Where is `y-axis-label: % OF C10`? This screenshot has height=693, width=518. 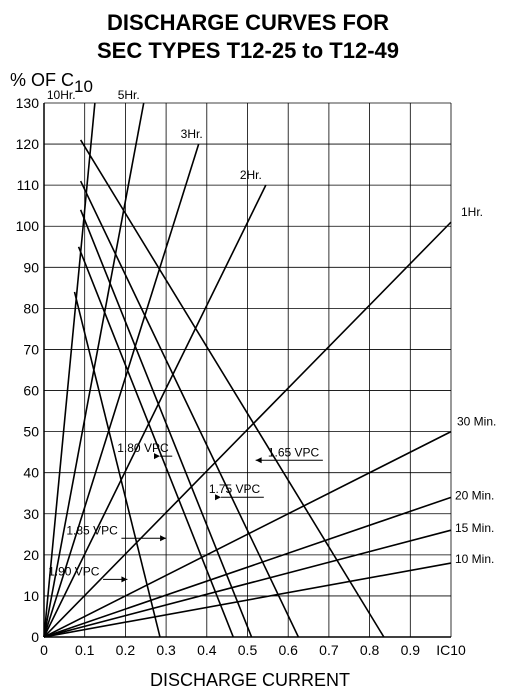 y-axis-label: % OF C10 is located at coordinates (51, 83).